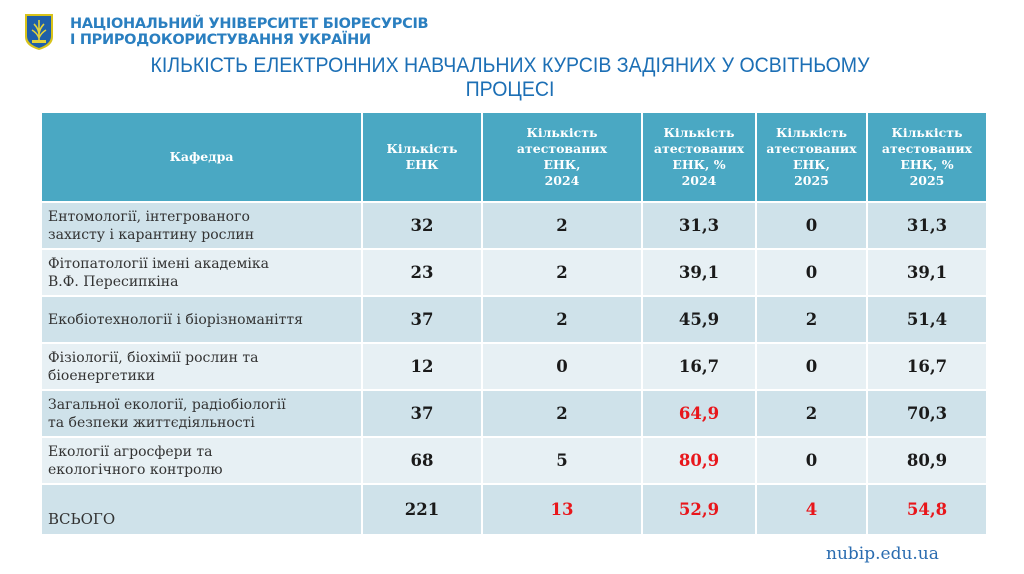  What do you see at coordinates (113, 281) in the screenshot?
I see `department-name-line: В.Ф. Пересипкіна` at bounding box center [113, 281].